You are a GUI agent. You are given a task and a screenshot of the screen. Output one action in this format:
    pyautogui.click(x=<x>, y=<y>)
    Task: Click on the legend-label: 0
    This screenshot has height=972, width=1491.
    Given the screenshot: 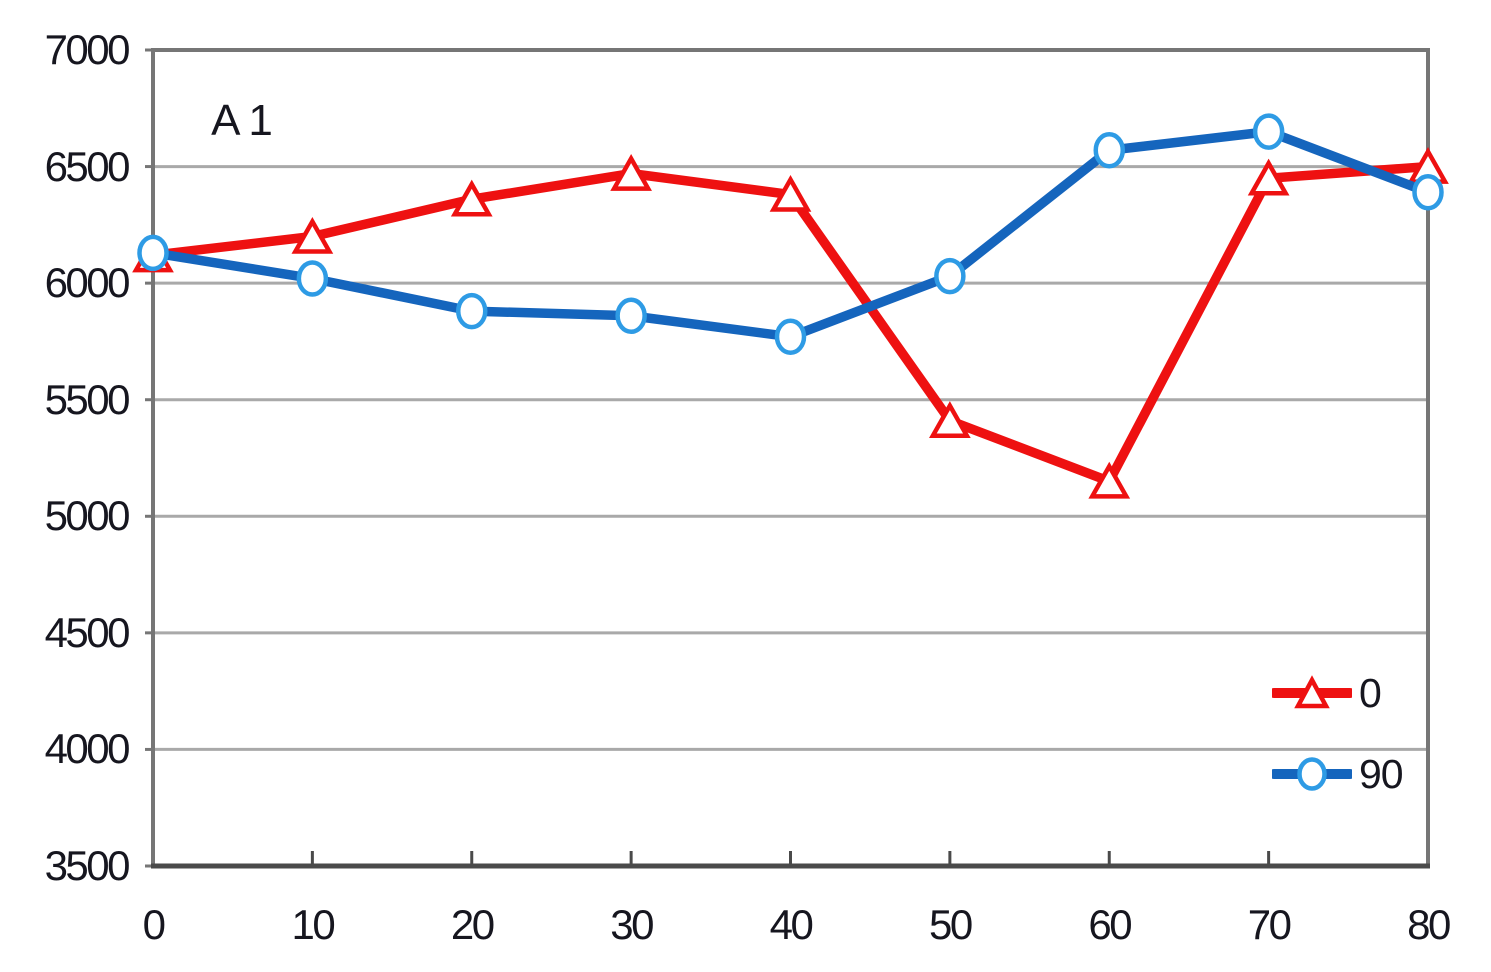 What is the action you would take?
    pyautogui.click(x=1370, y=692)
    